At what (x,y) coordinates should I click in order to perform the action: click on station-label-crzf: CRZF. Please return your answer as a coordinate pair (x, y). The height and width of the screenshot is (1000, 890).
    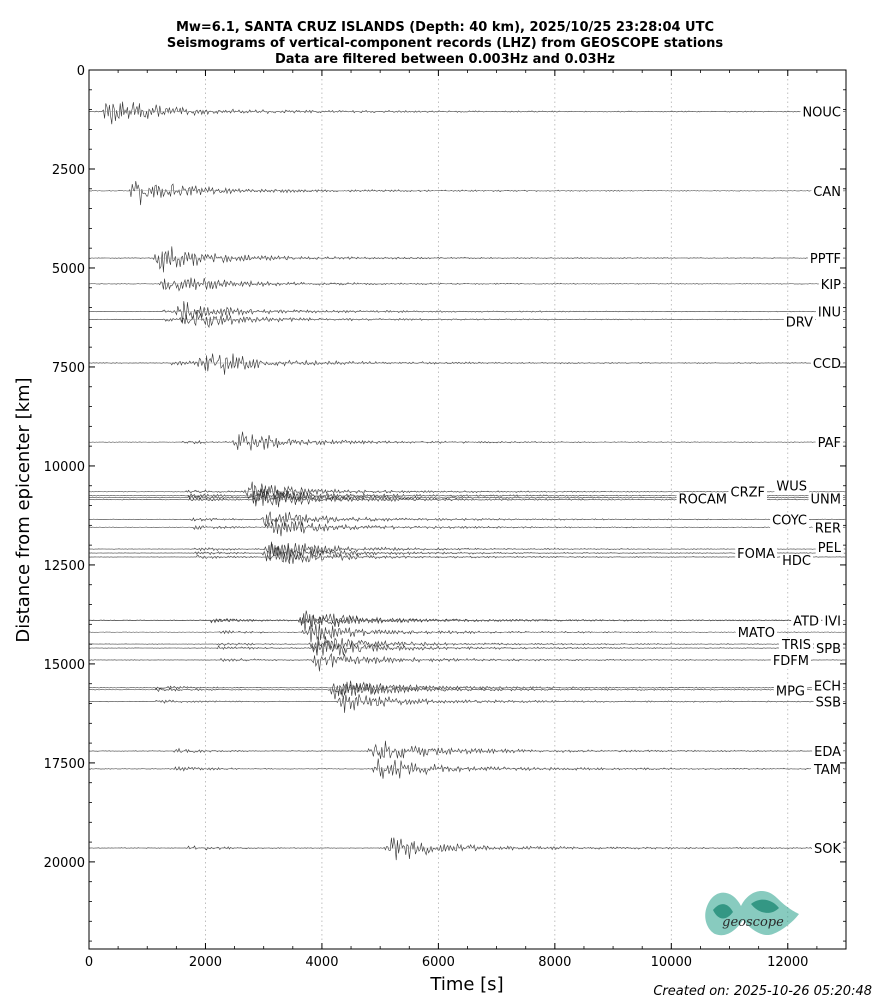
    Looking at the image, I should click on (748, 493).